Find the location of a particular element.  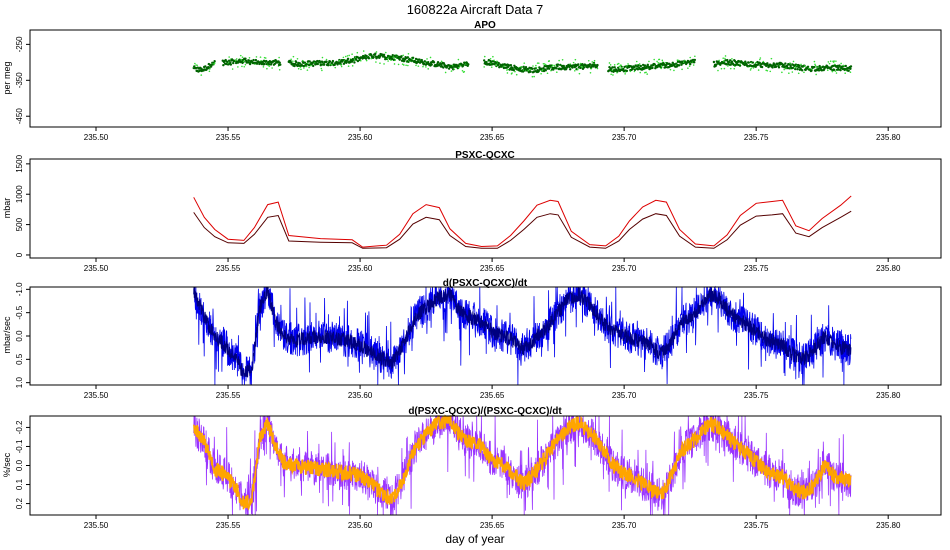

x-tick-label: 235.80 is located at coordinates (888, 268).